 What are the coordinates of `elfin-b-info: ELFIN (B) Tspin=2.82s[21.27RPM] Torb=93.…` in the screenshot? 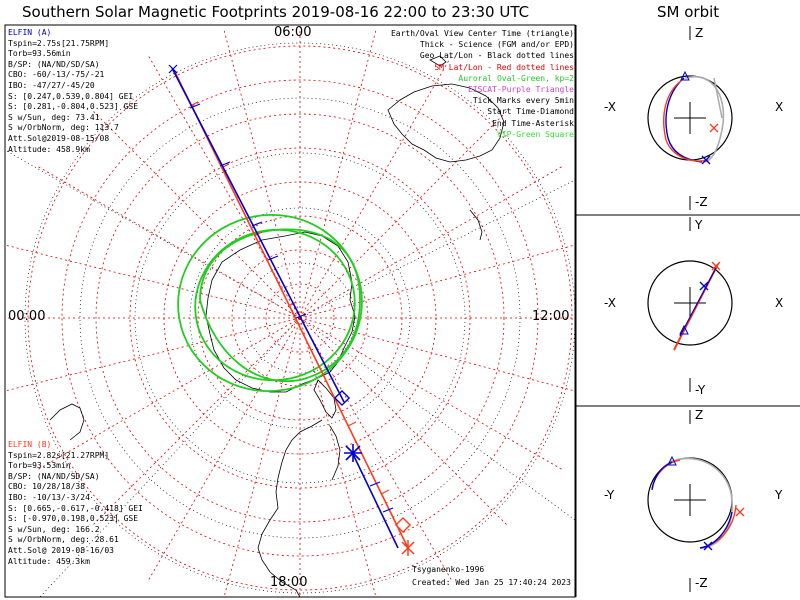 It's located at (75, 503).